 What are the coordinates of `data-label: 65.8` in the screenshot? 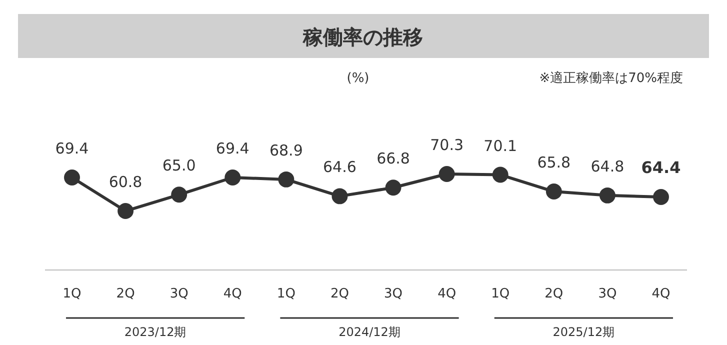 It's located at (554, 163).